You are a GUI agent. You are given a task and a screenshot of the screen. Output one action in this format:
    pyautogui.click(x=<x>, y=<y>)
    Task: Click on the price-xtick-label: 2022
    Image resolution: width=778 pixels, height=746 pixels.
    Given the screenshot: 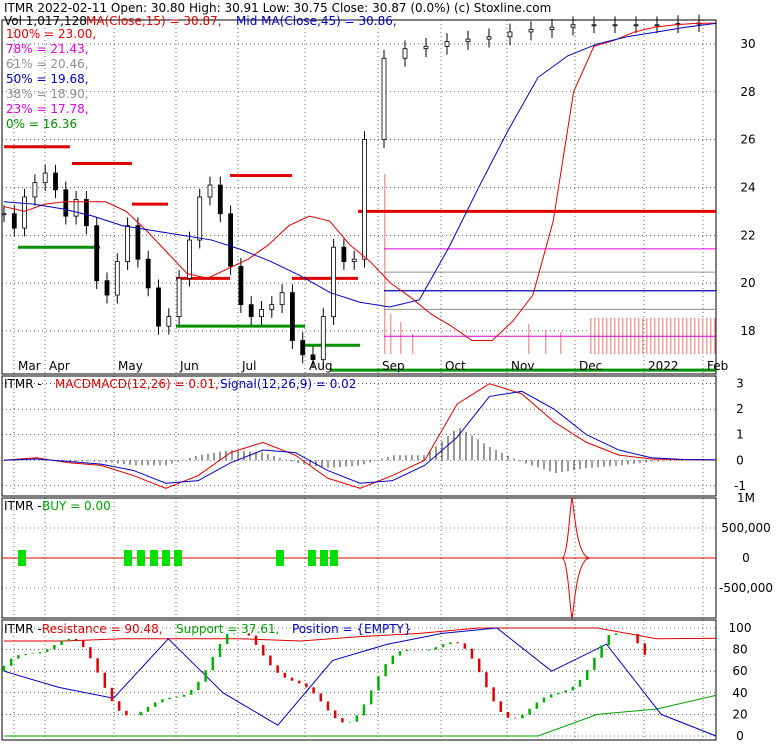 What is the action you would take?
    pyautogui.click(x=663, y=366)
    